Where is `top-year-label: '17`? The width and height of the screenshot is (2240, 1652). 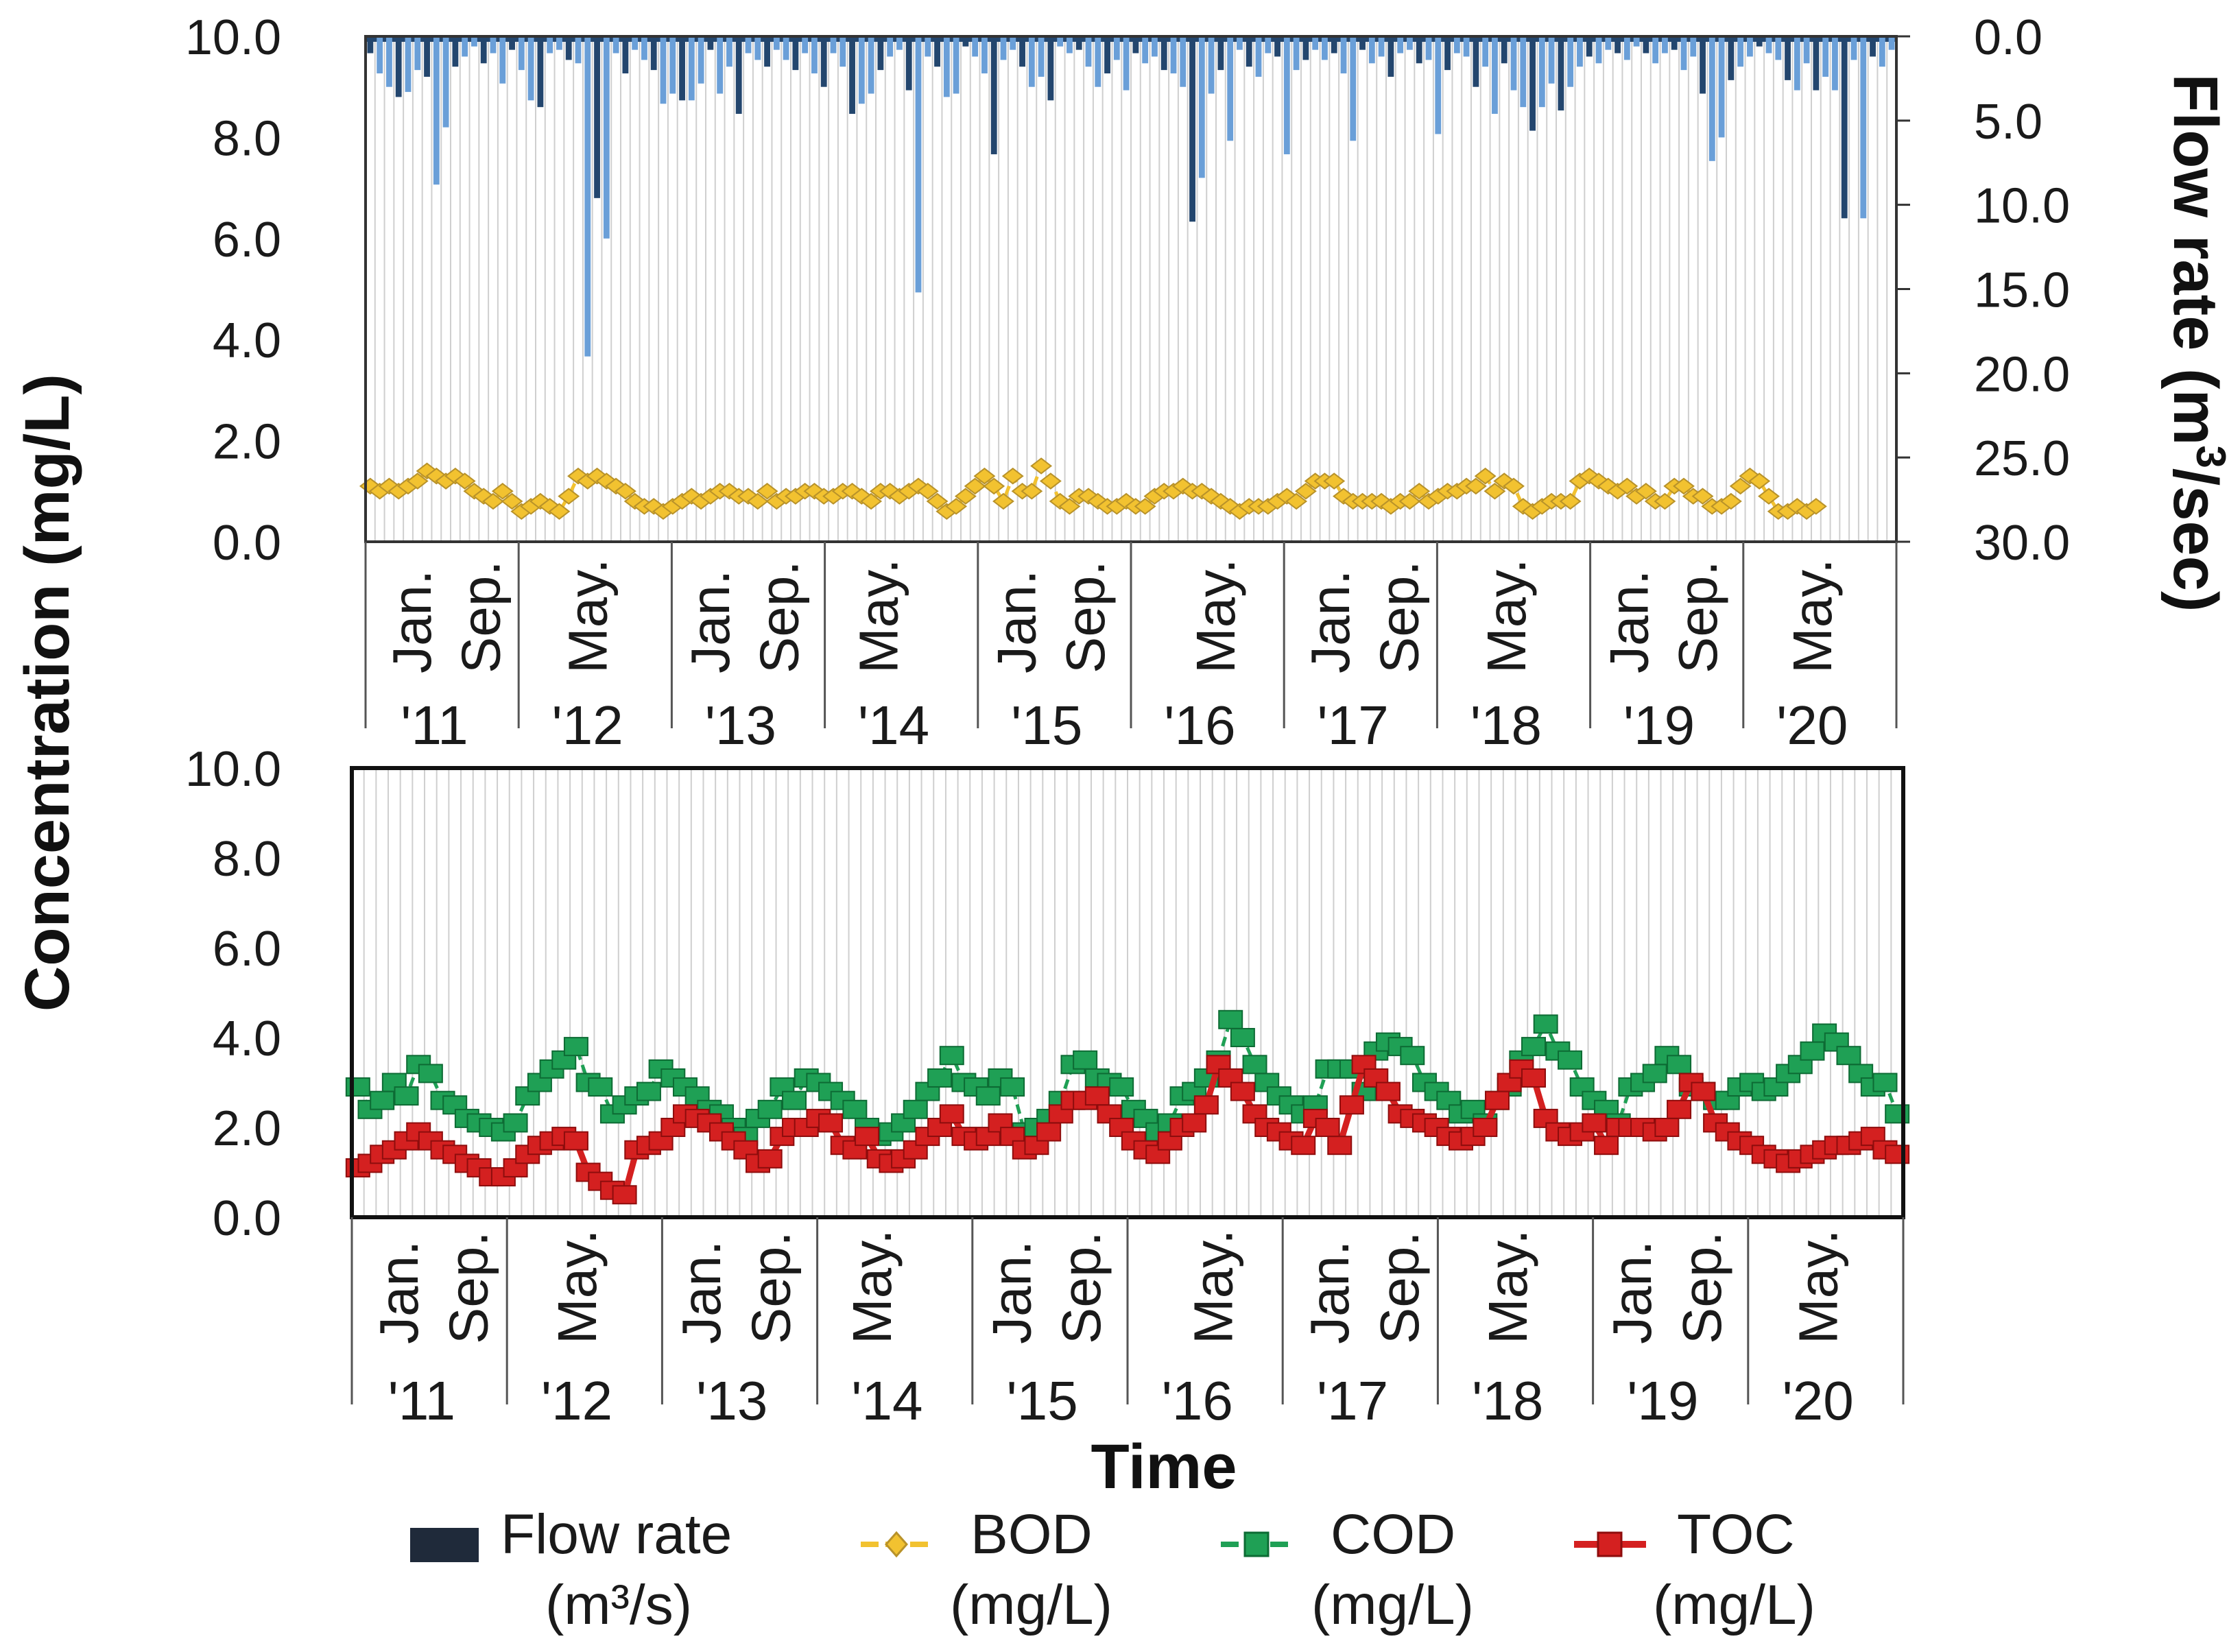
top-year-label: '17 is located at coordinates (1353, 725).